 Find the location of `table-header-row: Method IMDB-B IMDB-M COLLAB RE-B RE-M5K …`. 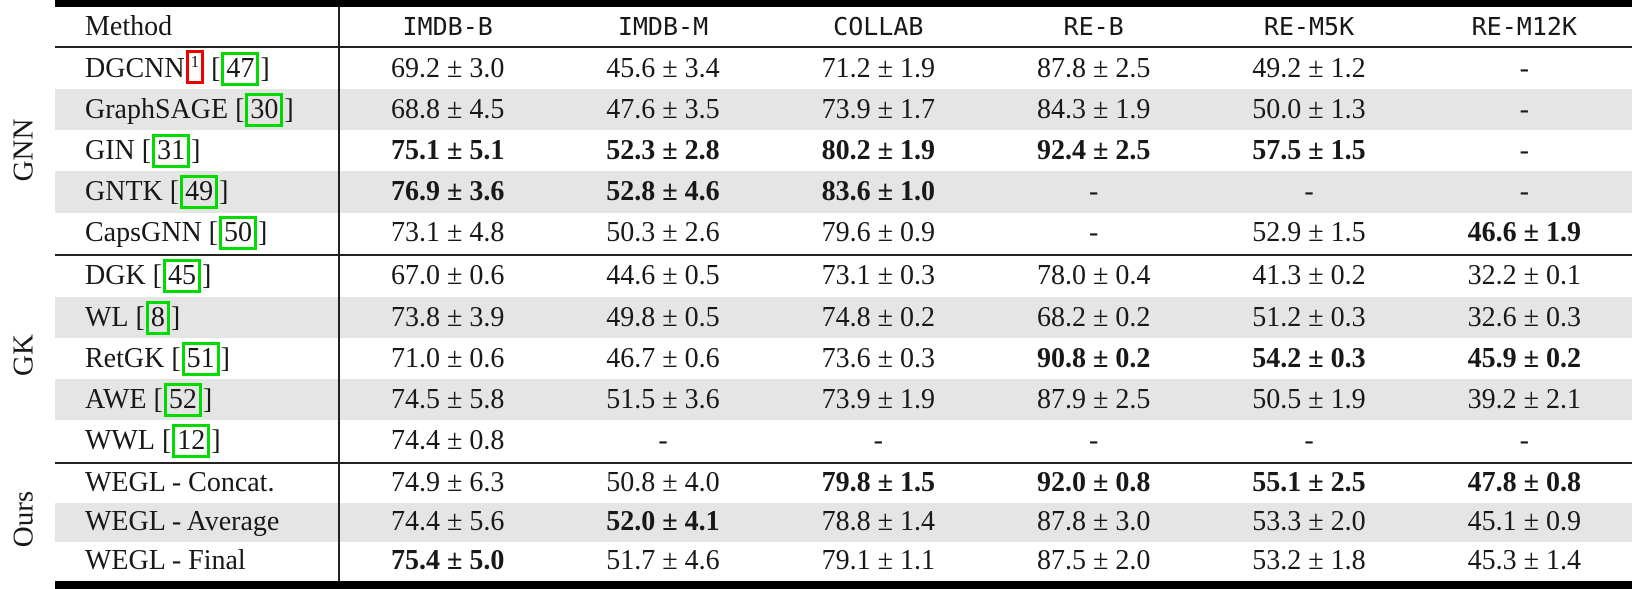

table-header-row: Method IMDB-B IMDB-M COLLAB RE-B RE-M5K … is located at coordinates (843, 27).